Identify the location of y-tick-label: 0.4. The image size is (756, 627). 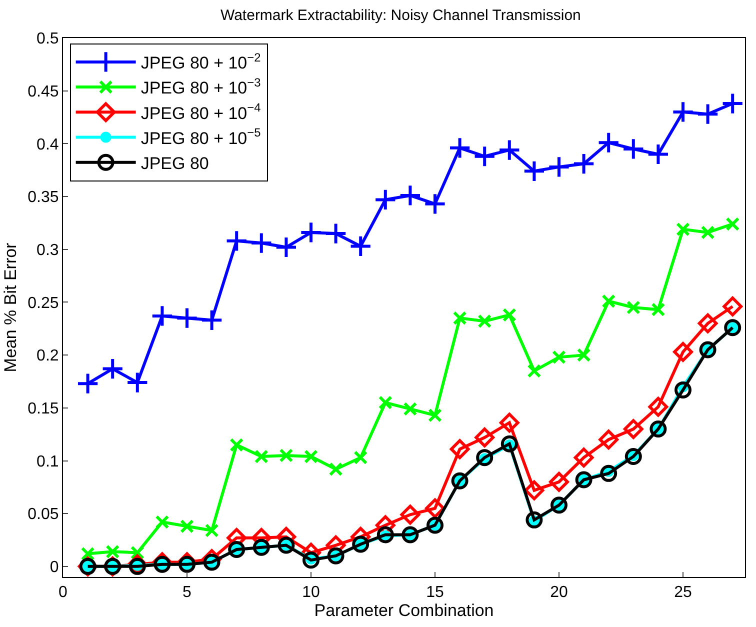
(47, 145).